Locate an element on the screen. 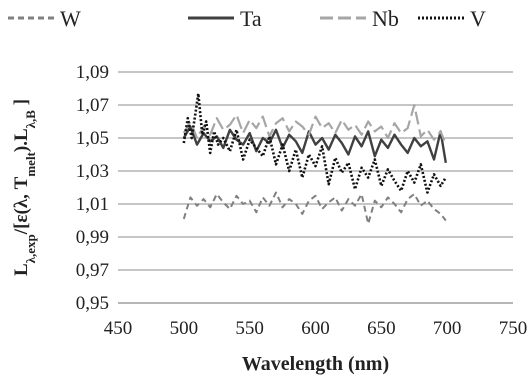  legend-label-w: W is located at coordinates (70, 18).